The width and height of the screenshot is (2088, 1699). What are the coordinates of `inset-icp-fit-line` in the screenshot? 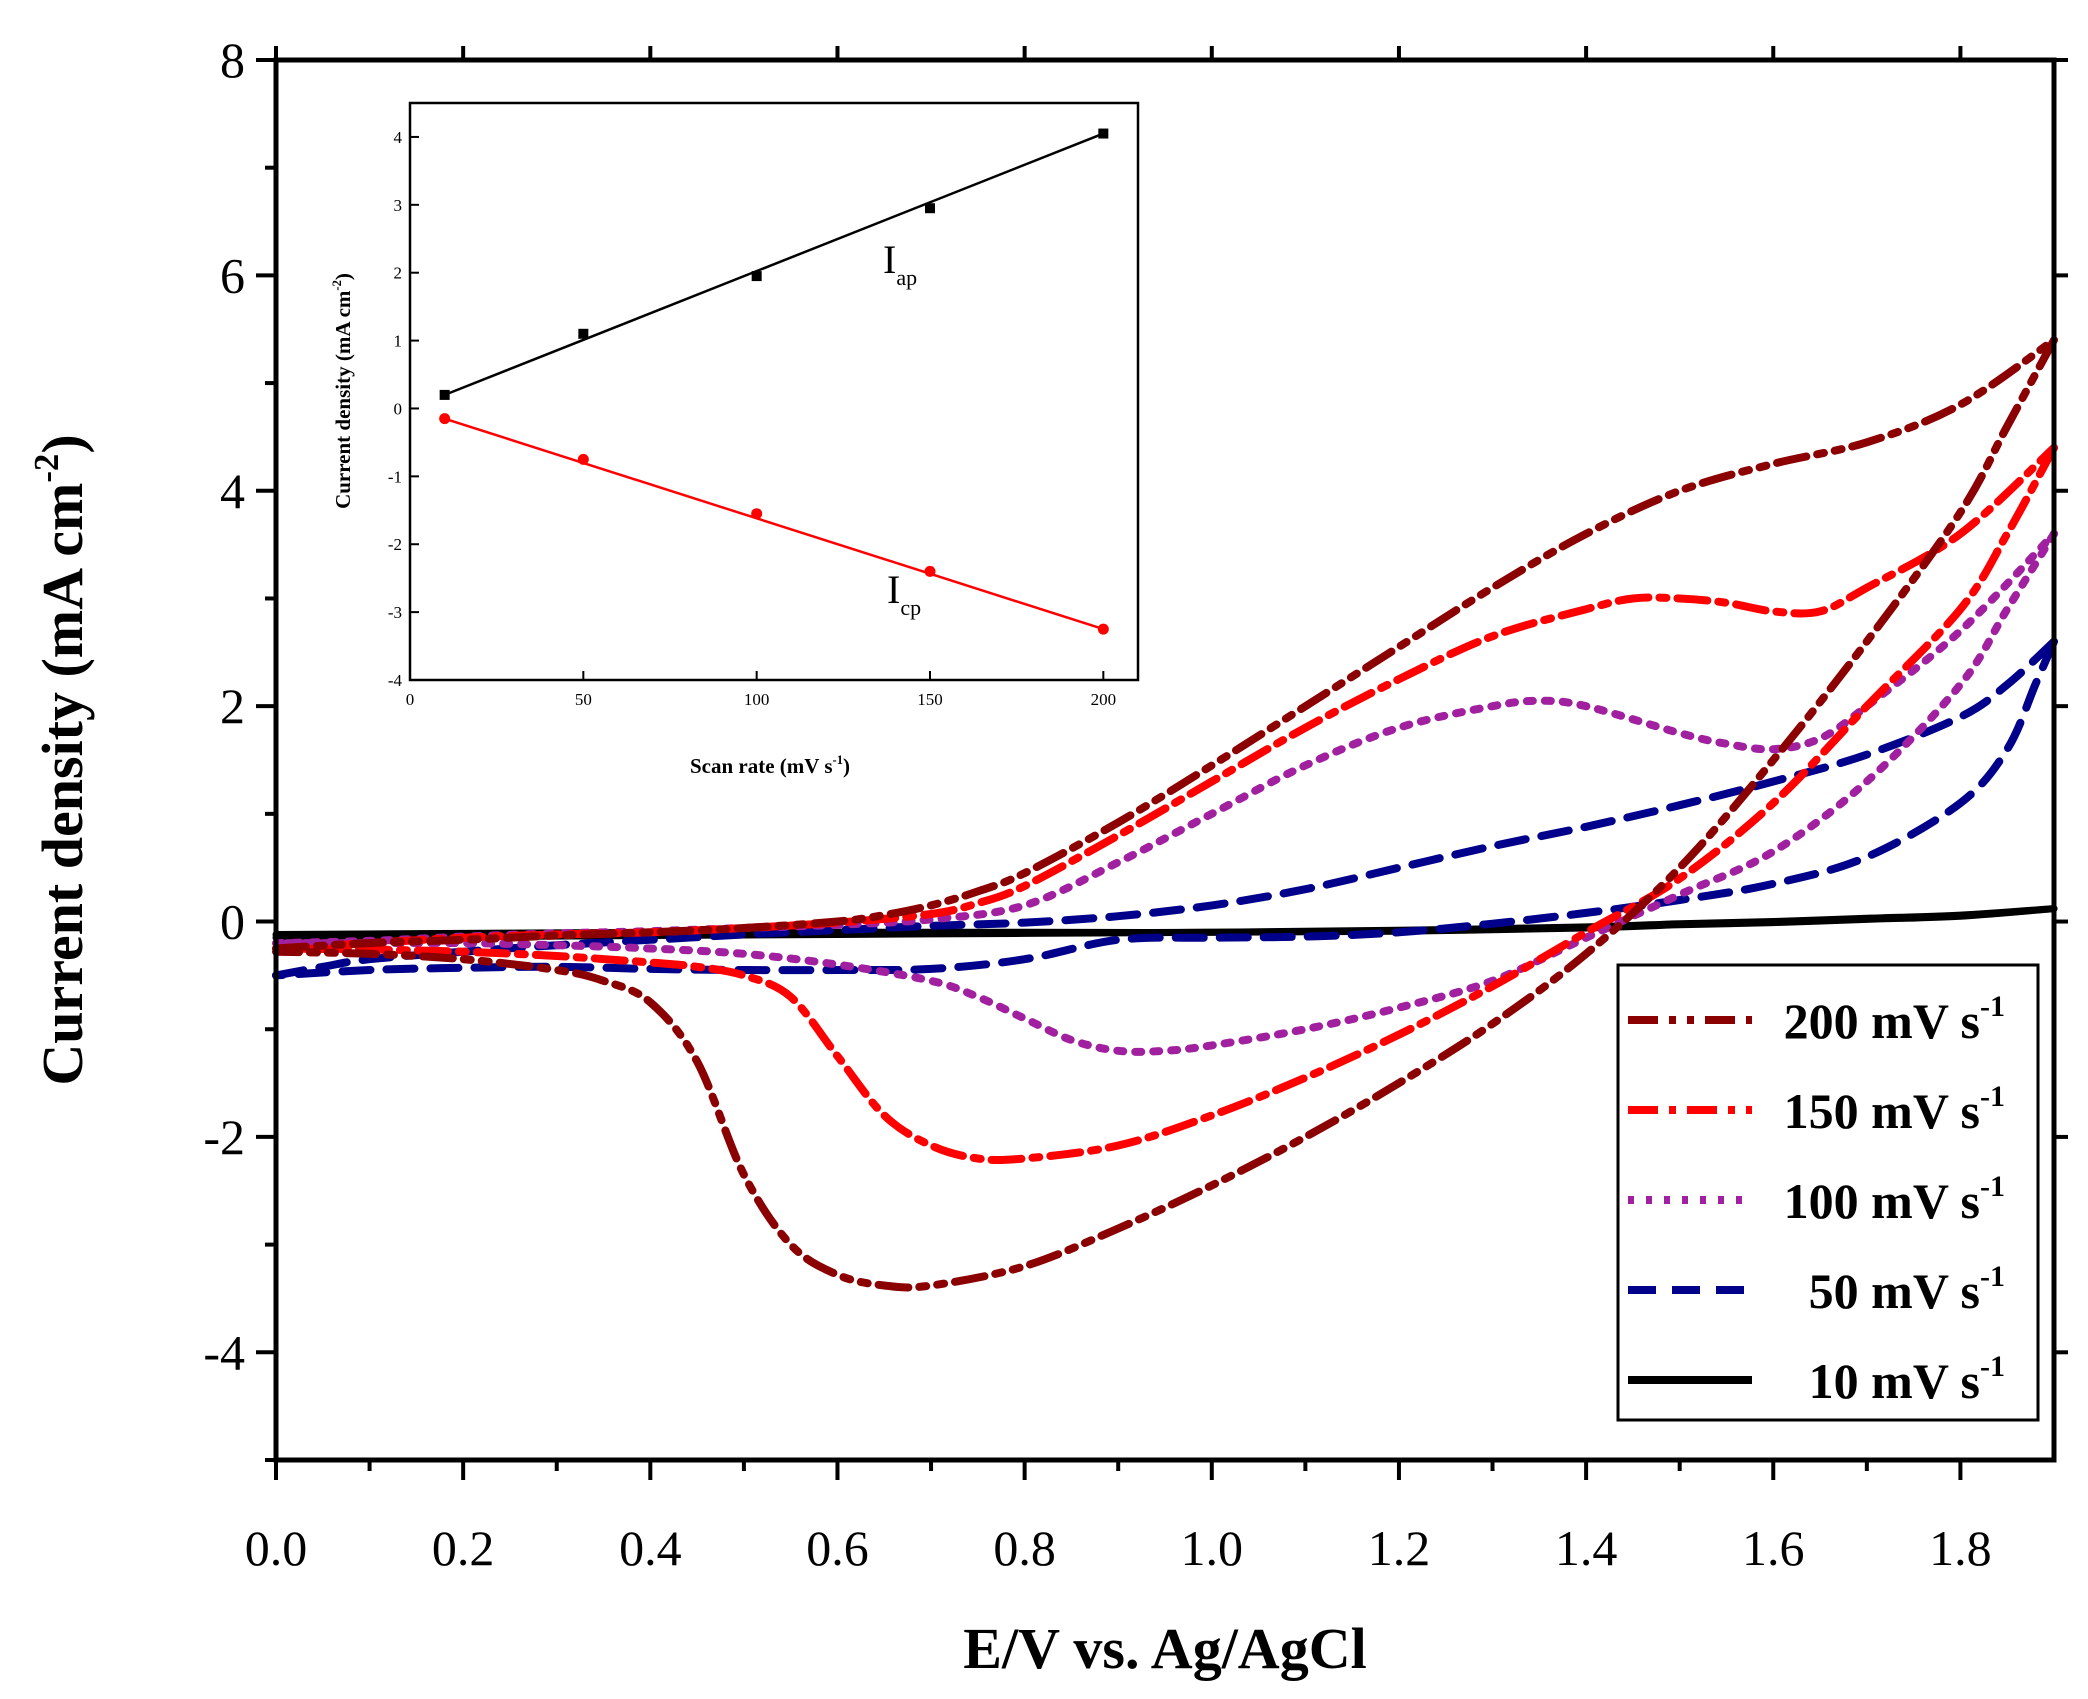 It's located at (774, 524).